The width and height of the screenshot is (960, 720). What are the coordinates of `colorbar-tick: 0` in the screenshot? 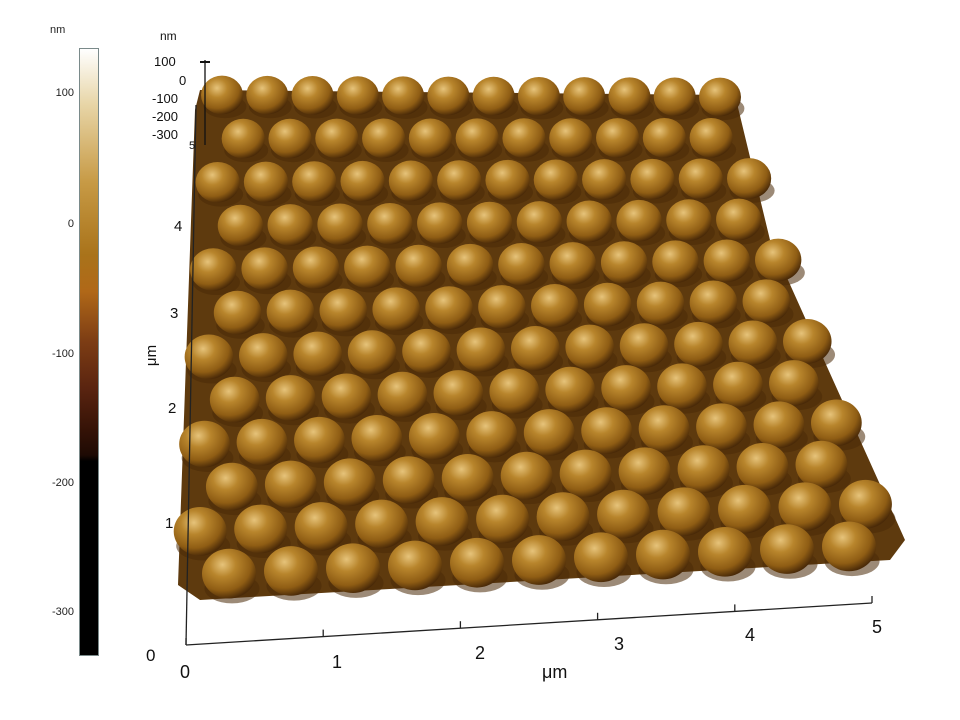 It's located at (70, 224).